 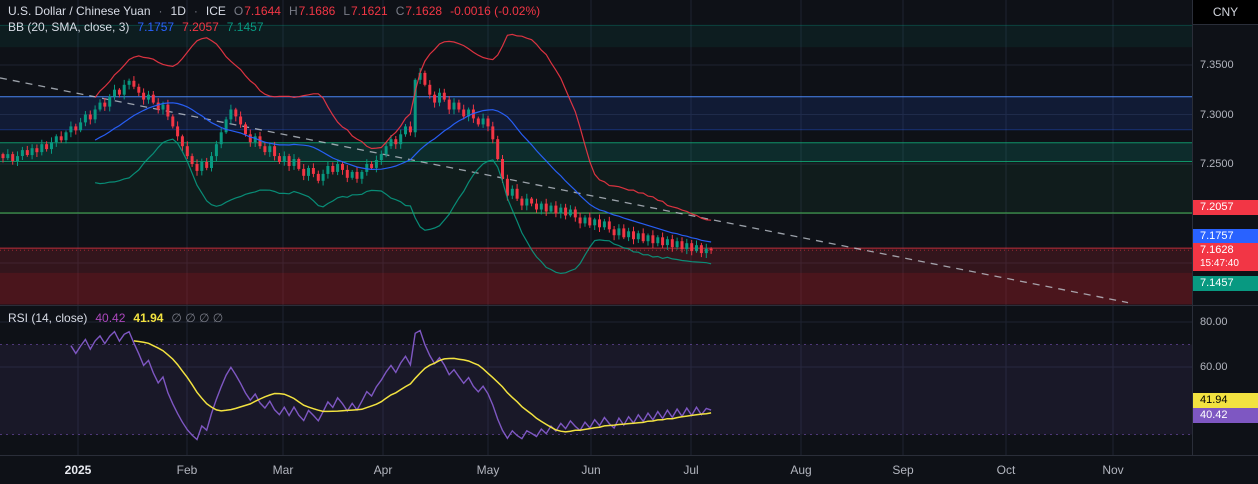 What do you see at coordinates (801, 470) in the screenshot?
I see `time-axis-month-label: Aug` at bounding box center [801, 470].